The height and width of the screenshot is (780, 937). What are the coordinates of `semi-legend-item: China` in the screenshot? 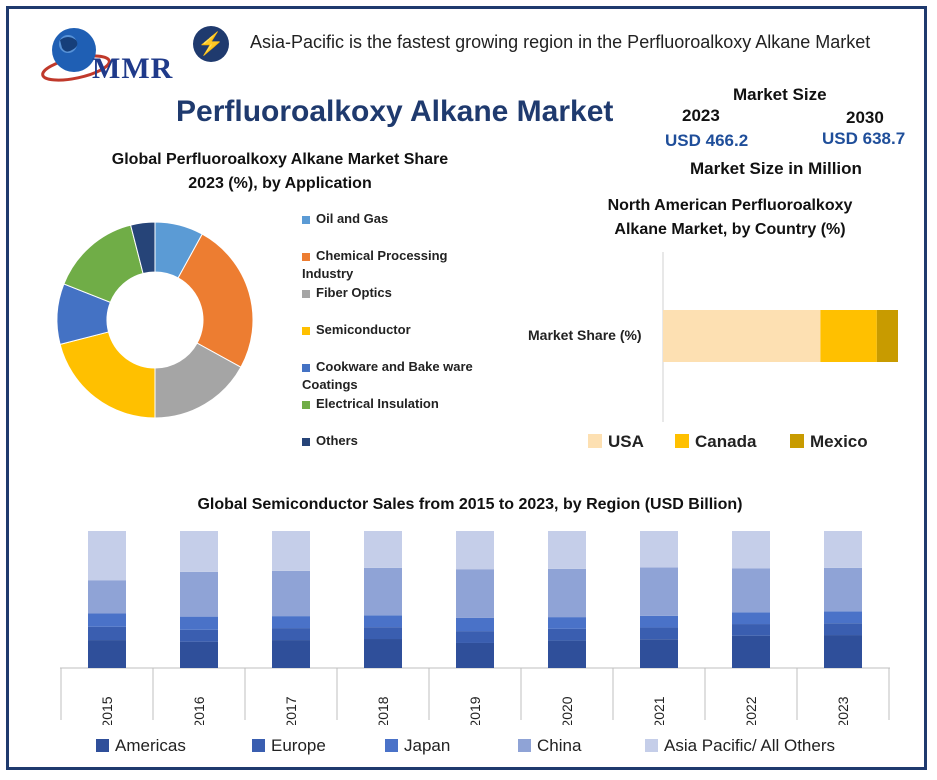 It's located at (549, 746).